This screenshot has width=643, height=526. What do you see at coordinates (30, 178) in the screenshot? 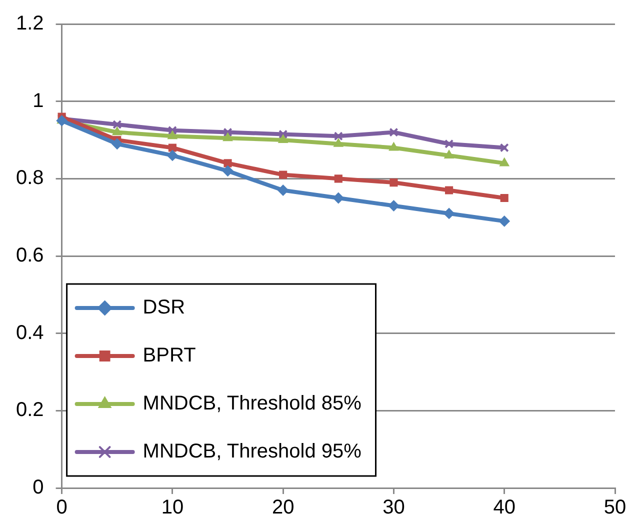
I see `y-tick-label: 0.8` at bounding box center [30, 178].